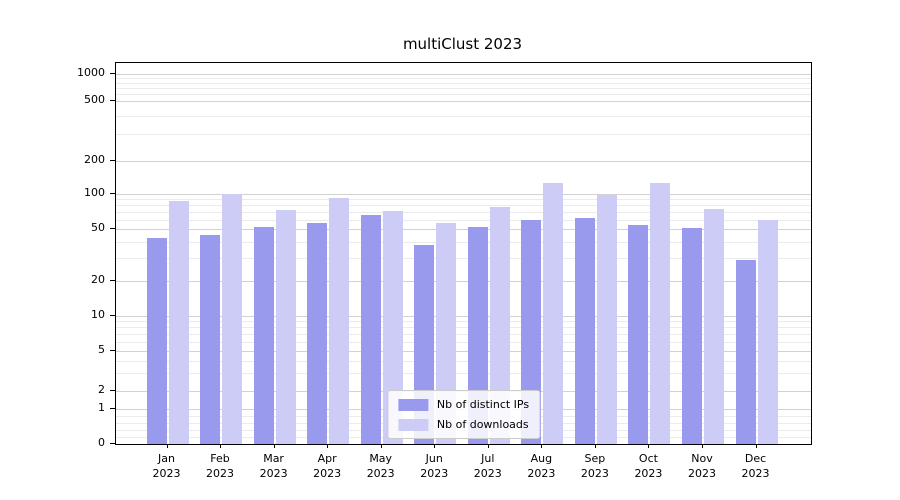 The height and width of the screenshot is (500, 900). Describe the element at coordinates (101, 442) in the screenshot. I see `y-tick-label: 0` at that location.